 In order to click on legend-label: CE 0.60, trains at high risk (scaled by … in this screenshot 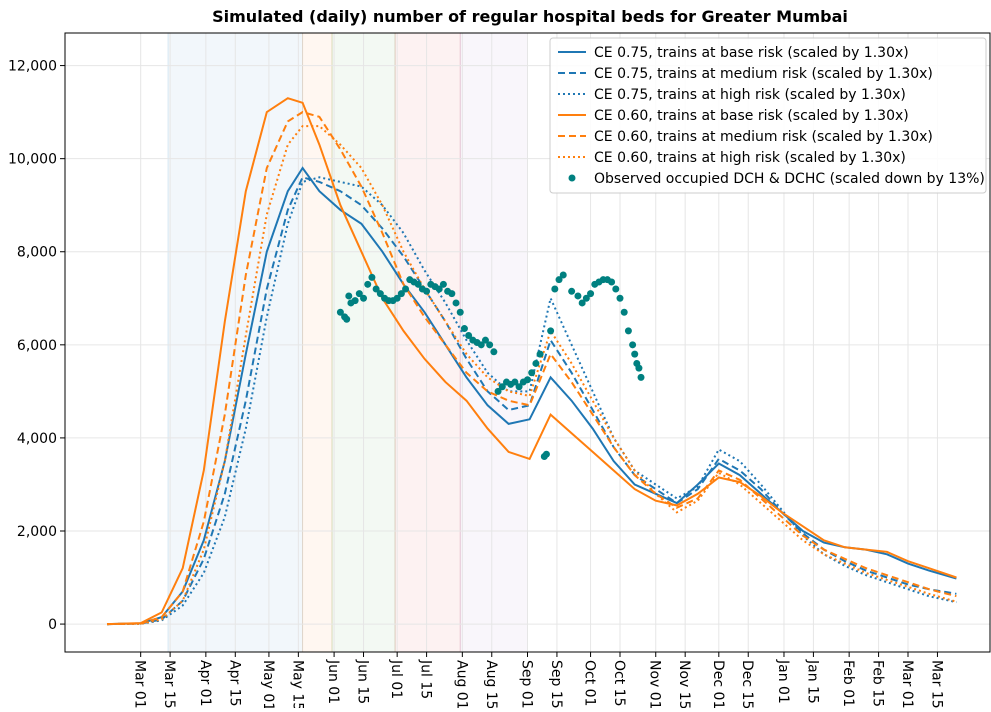, I will do `click(750, 158)`.